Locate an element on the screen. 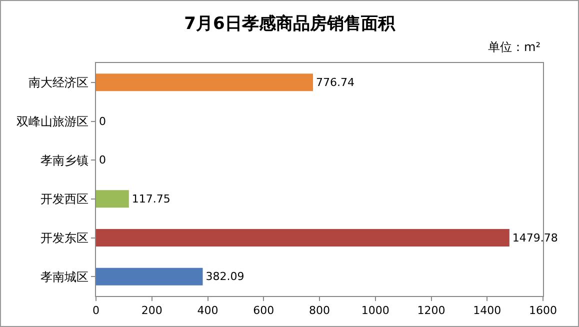  data-label: 776.74 is located at coordinates (335, 82).